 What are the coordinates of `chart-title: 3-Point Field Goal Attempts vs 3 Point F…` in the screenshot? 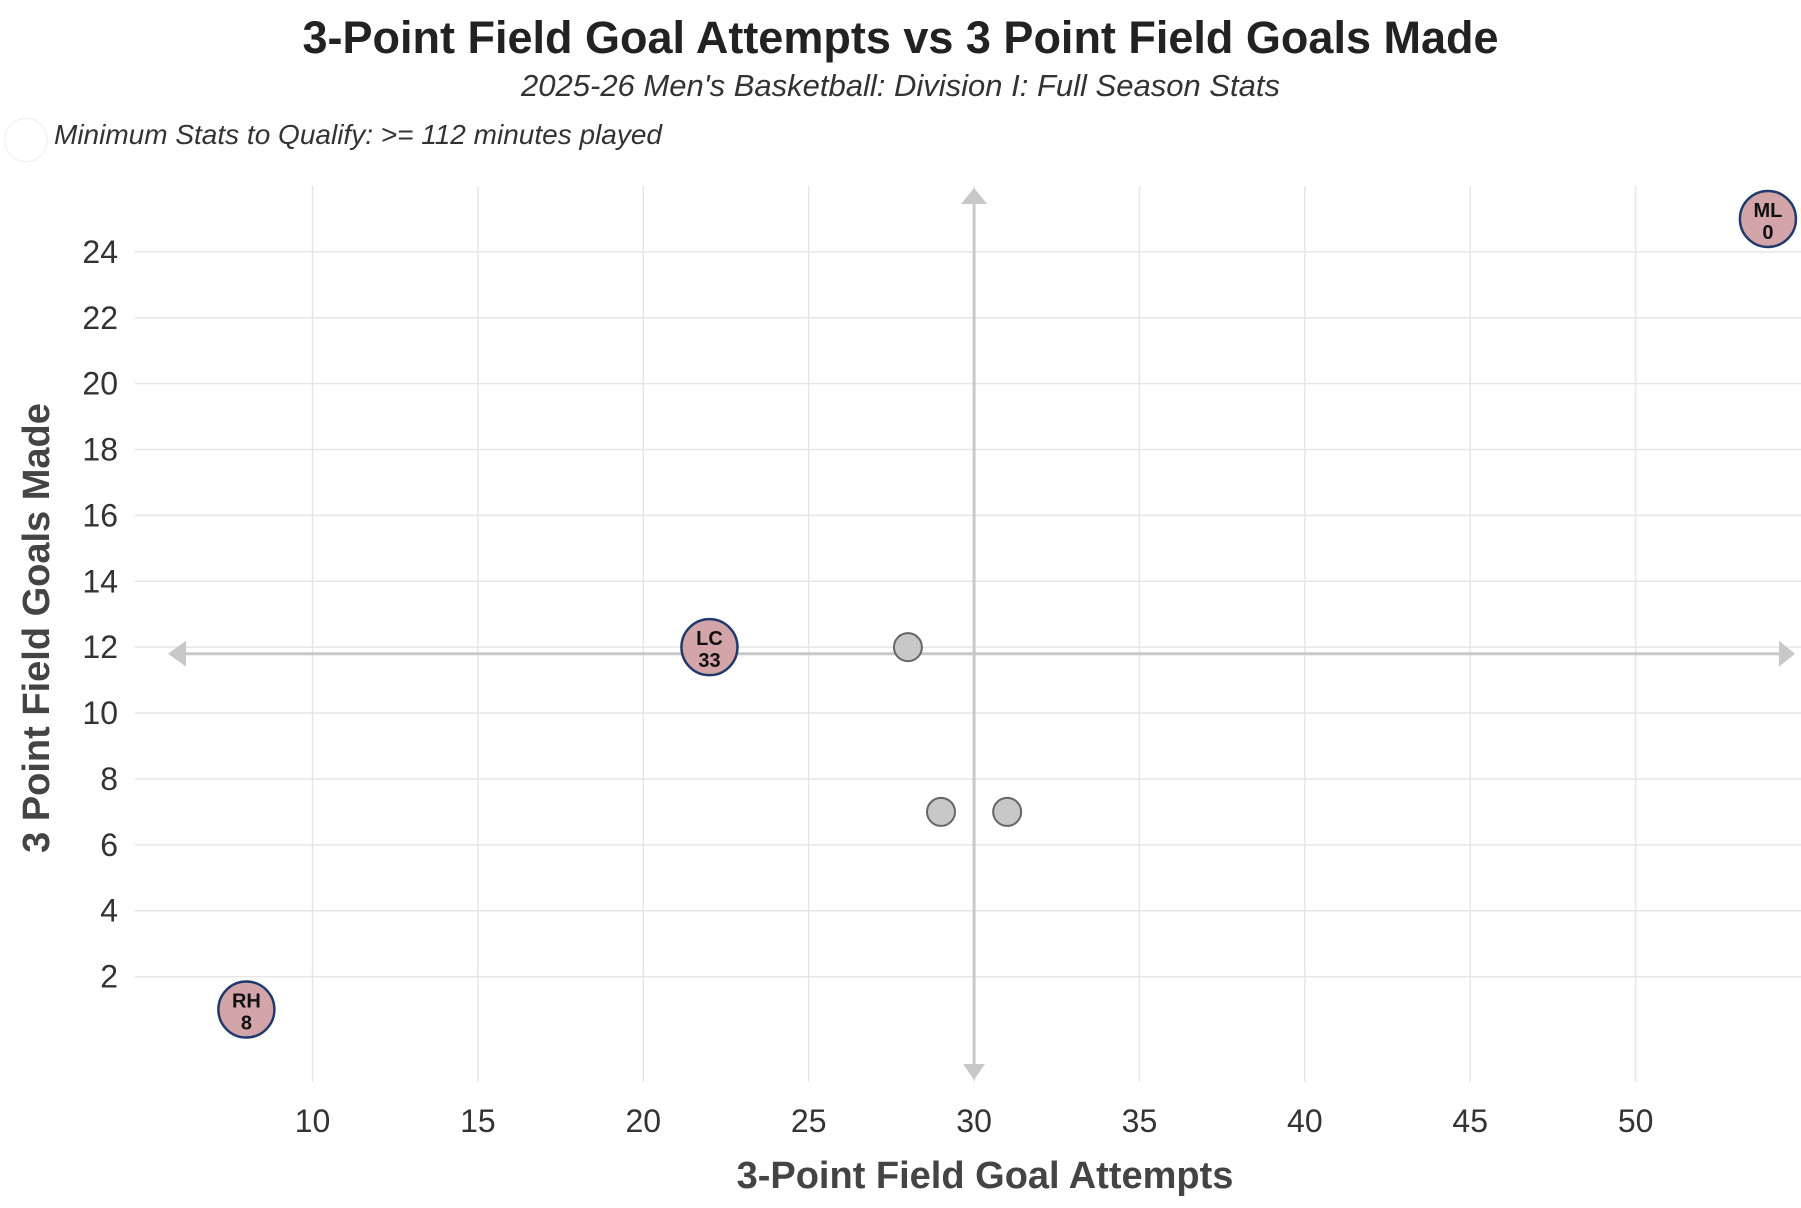 It's located at (900, 37).